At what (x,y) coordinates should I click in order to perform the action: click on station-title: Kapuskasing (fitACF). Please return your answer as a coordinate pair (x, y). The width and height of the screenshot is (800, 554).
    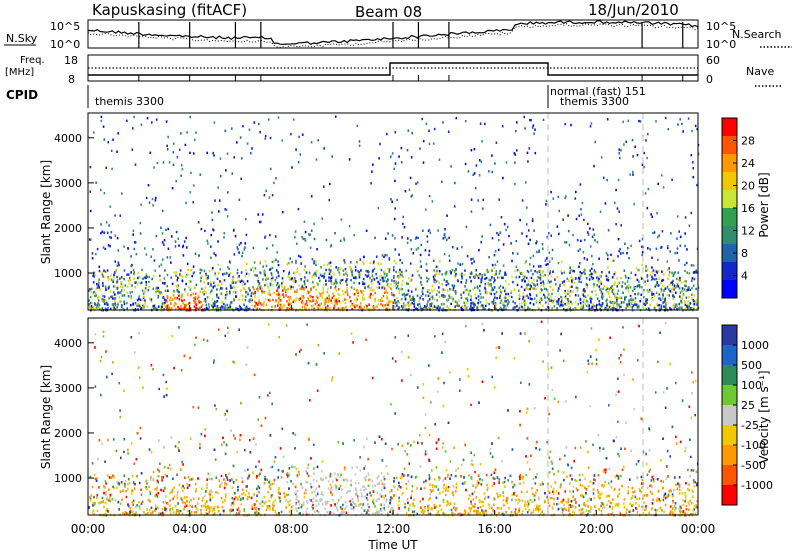
    Looking at the image, I should click on (169, 10).